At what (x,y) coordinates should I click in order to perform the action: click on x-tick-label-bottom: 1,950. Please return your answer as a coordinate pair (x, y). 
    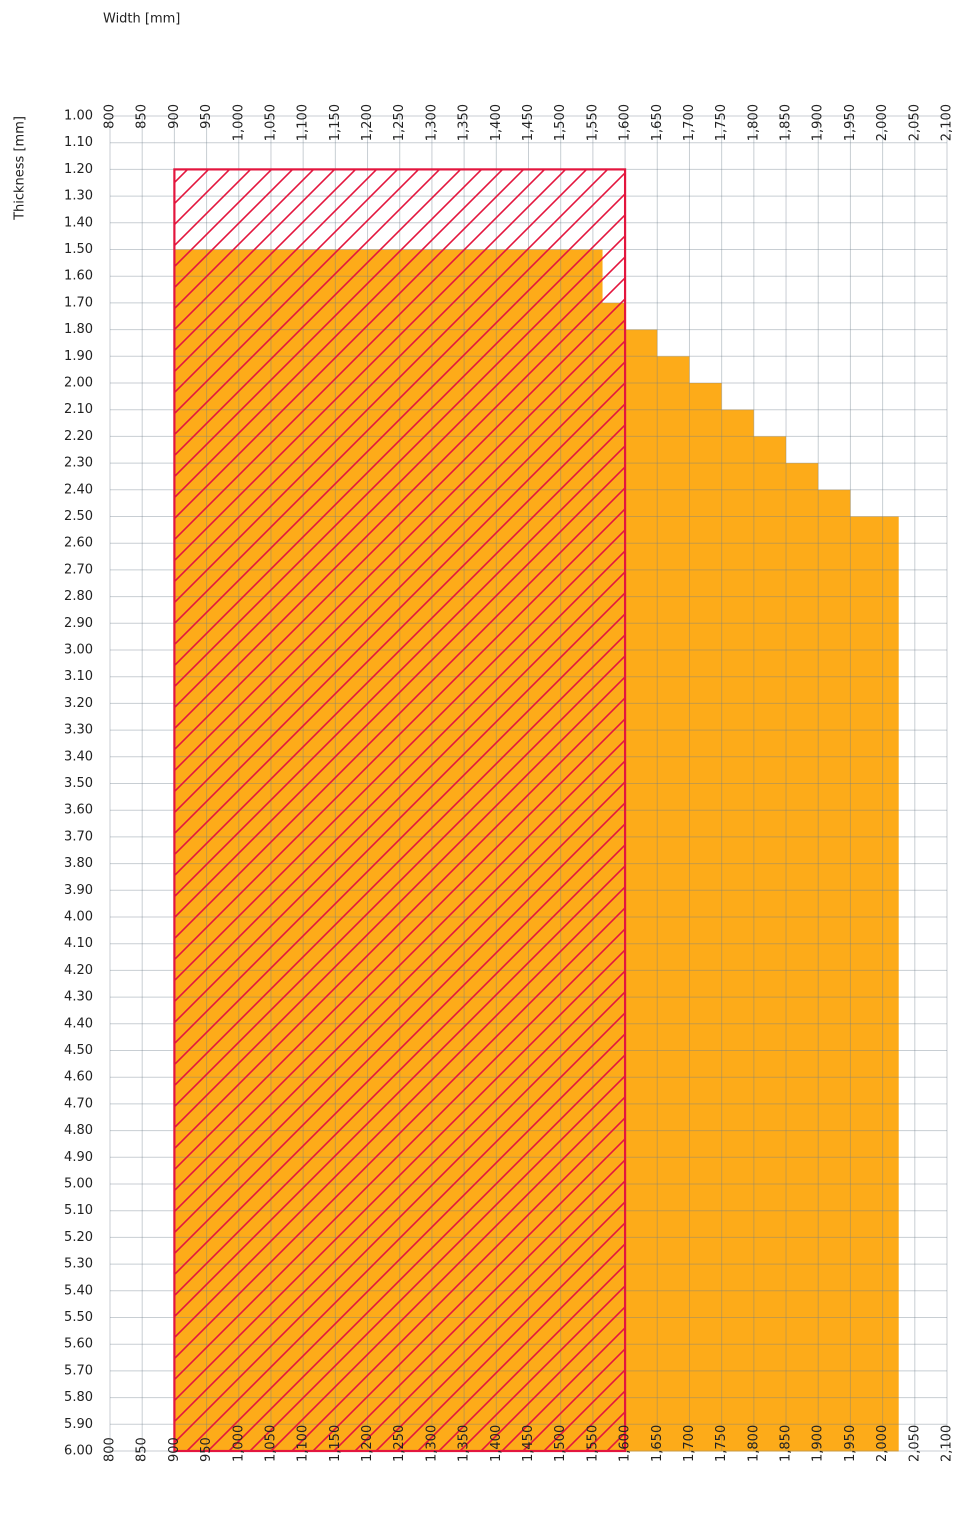
    Looking at the image, I should click on (850, 1443).